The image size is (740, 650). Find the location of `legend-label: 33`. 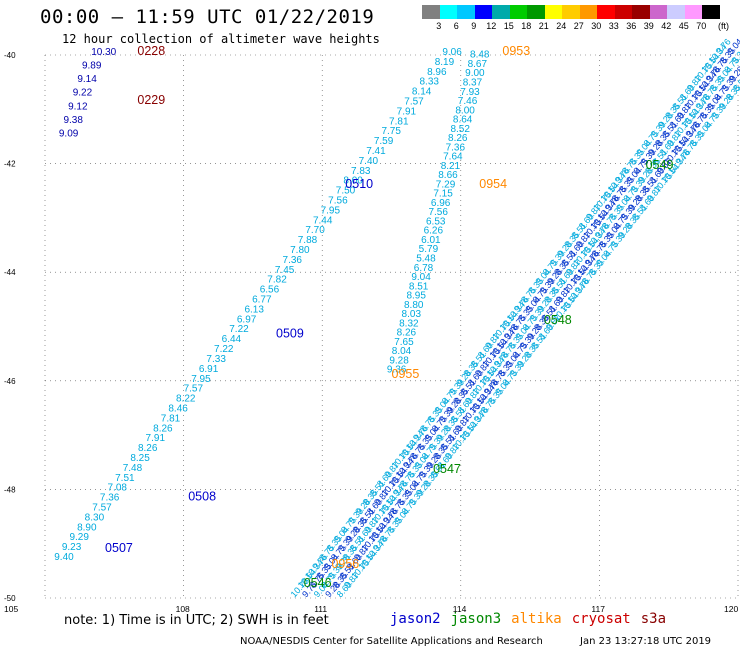

legend-label: 33 is located at coordinates (613, 26).